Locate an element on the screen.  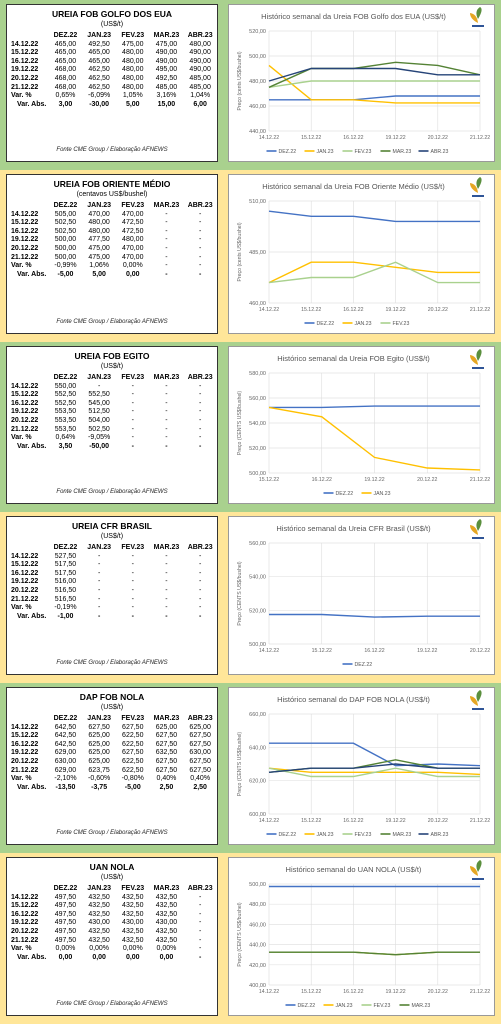
y-tick-label: 640,00 is located at coordinates (257, 748).